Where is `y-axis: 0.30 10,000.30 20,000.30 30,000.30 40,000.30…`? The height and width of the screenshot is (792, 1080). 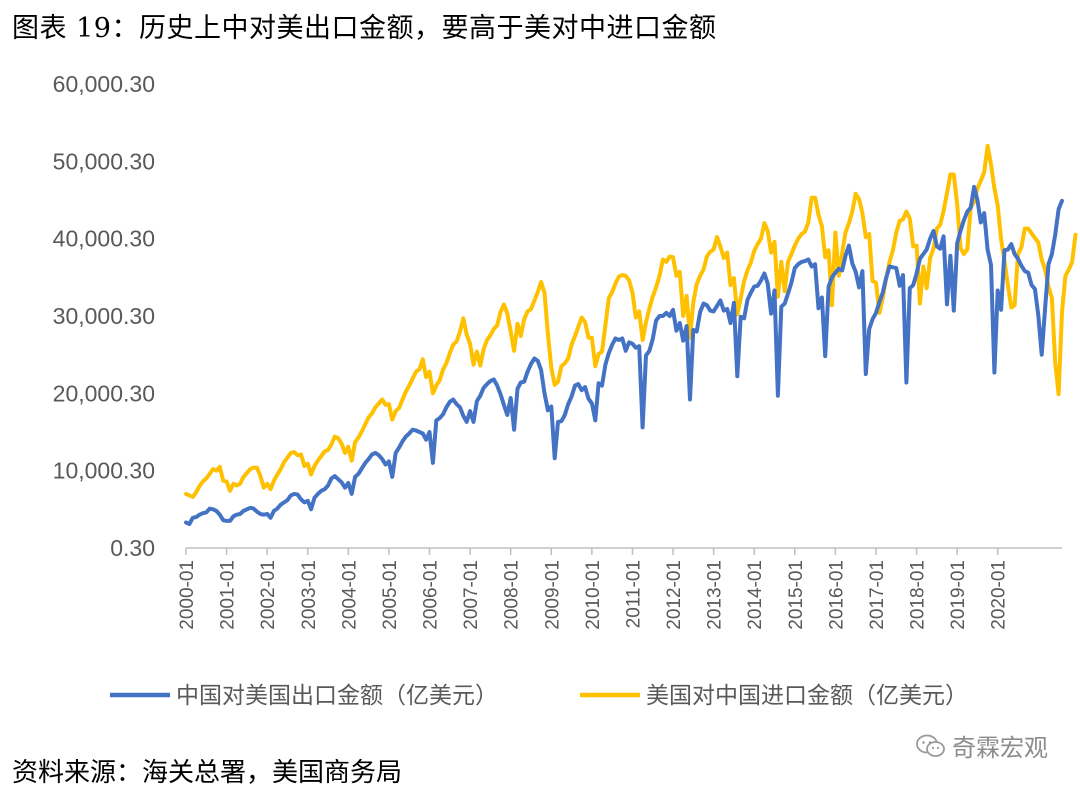
y-axis: 0.30 10,000.30 20,000.30 30,000.30 40,000.30… is located at coordinates (104, 316).